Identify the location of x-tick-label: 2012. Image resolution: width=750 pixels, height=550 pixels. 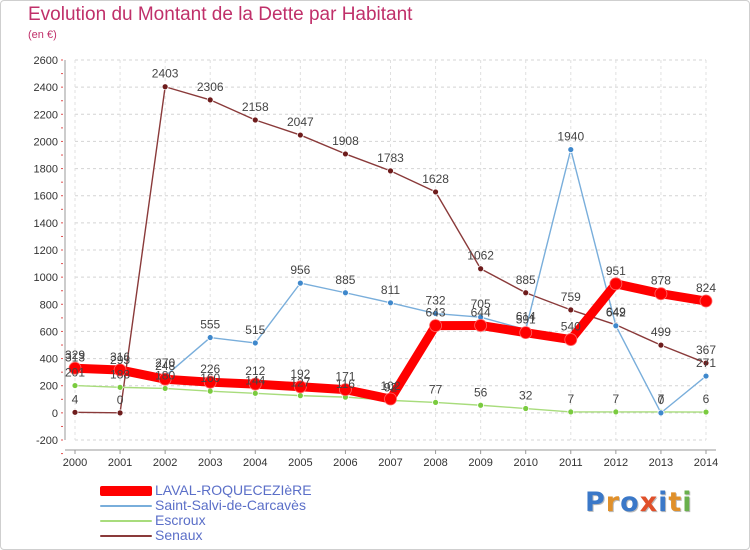
(616, 463).